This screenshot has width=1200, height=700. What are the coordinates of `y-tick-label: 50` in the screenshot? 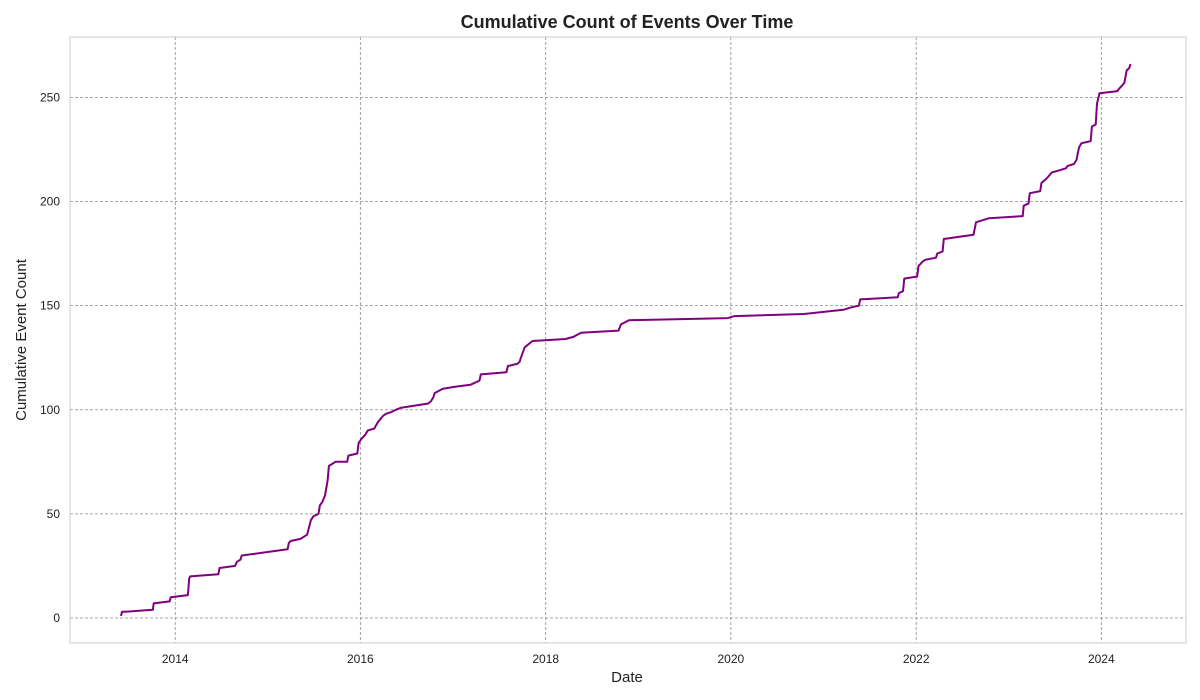 It's located at (54, 514).